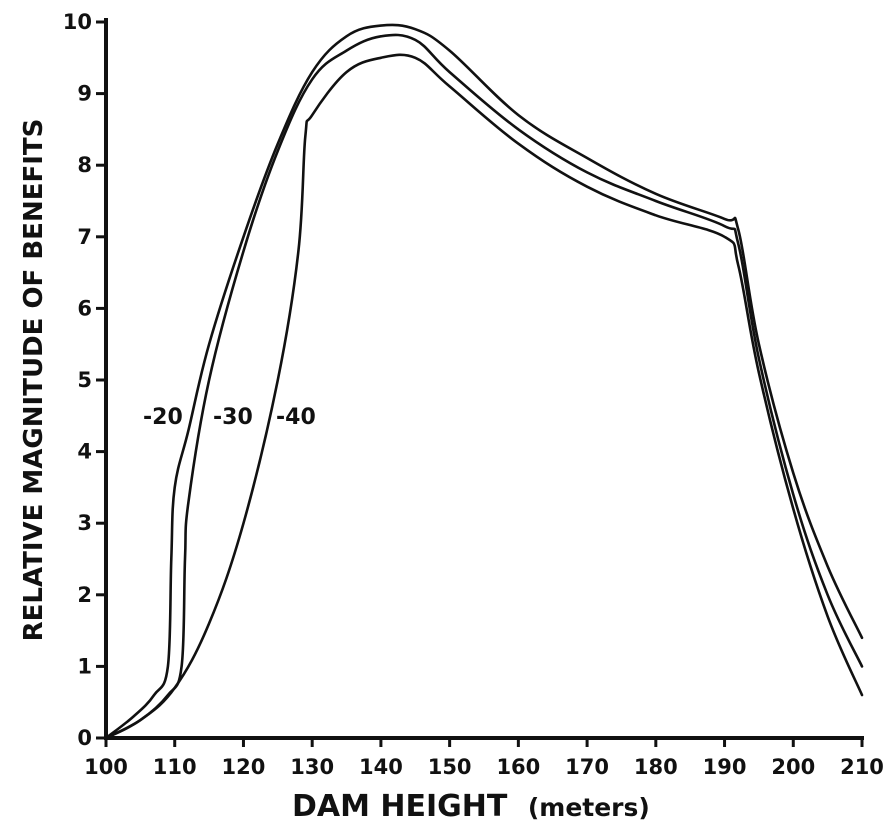 The image size is (890, 832). Describe the element at coordinates (312, 767) in the screenshot. I see `x-tick-label: 130` at that location.